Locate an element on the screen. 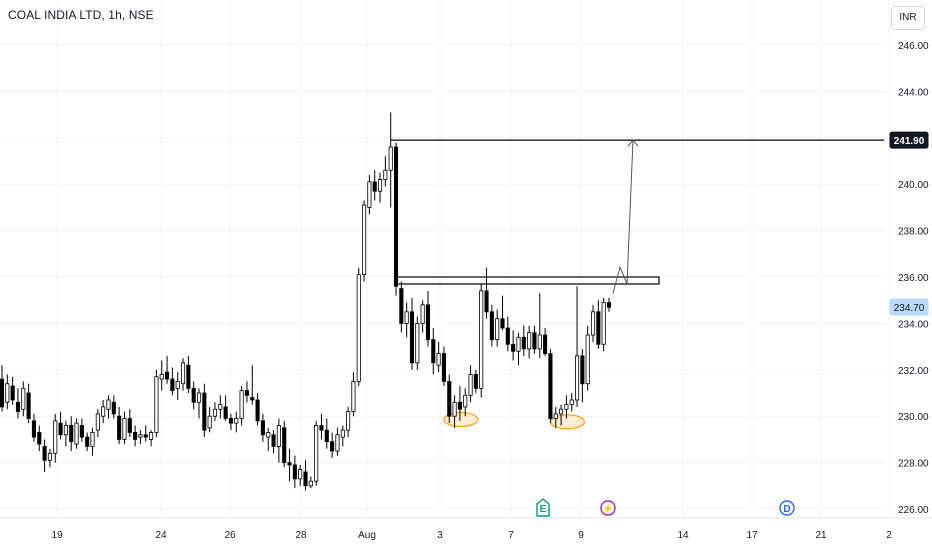 Image resolution: width=932 pixels, height=550 pixels. x-tick-label: 19 is located at coordinates (57, 535).